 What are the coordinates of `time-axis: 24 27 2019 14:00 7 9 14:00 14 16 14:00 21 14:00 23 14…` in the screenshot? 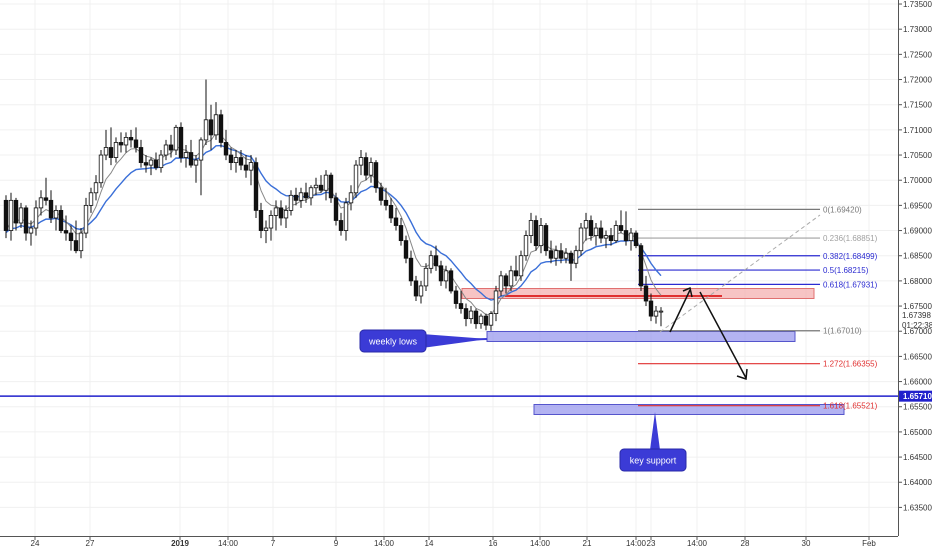 It's located at (449, 542).